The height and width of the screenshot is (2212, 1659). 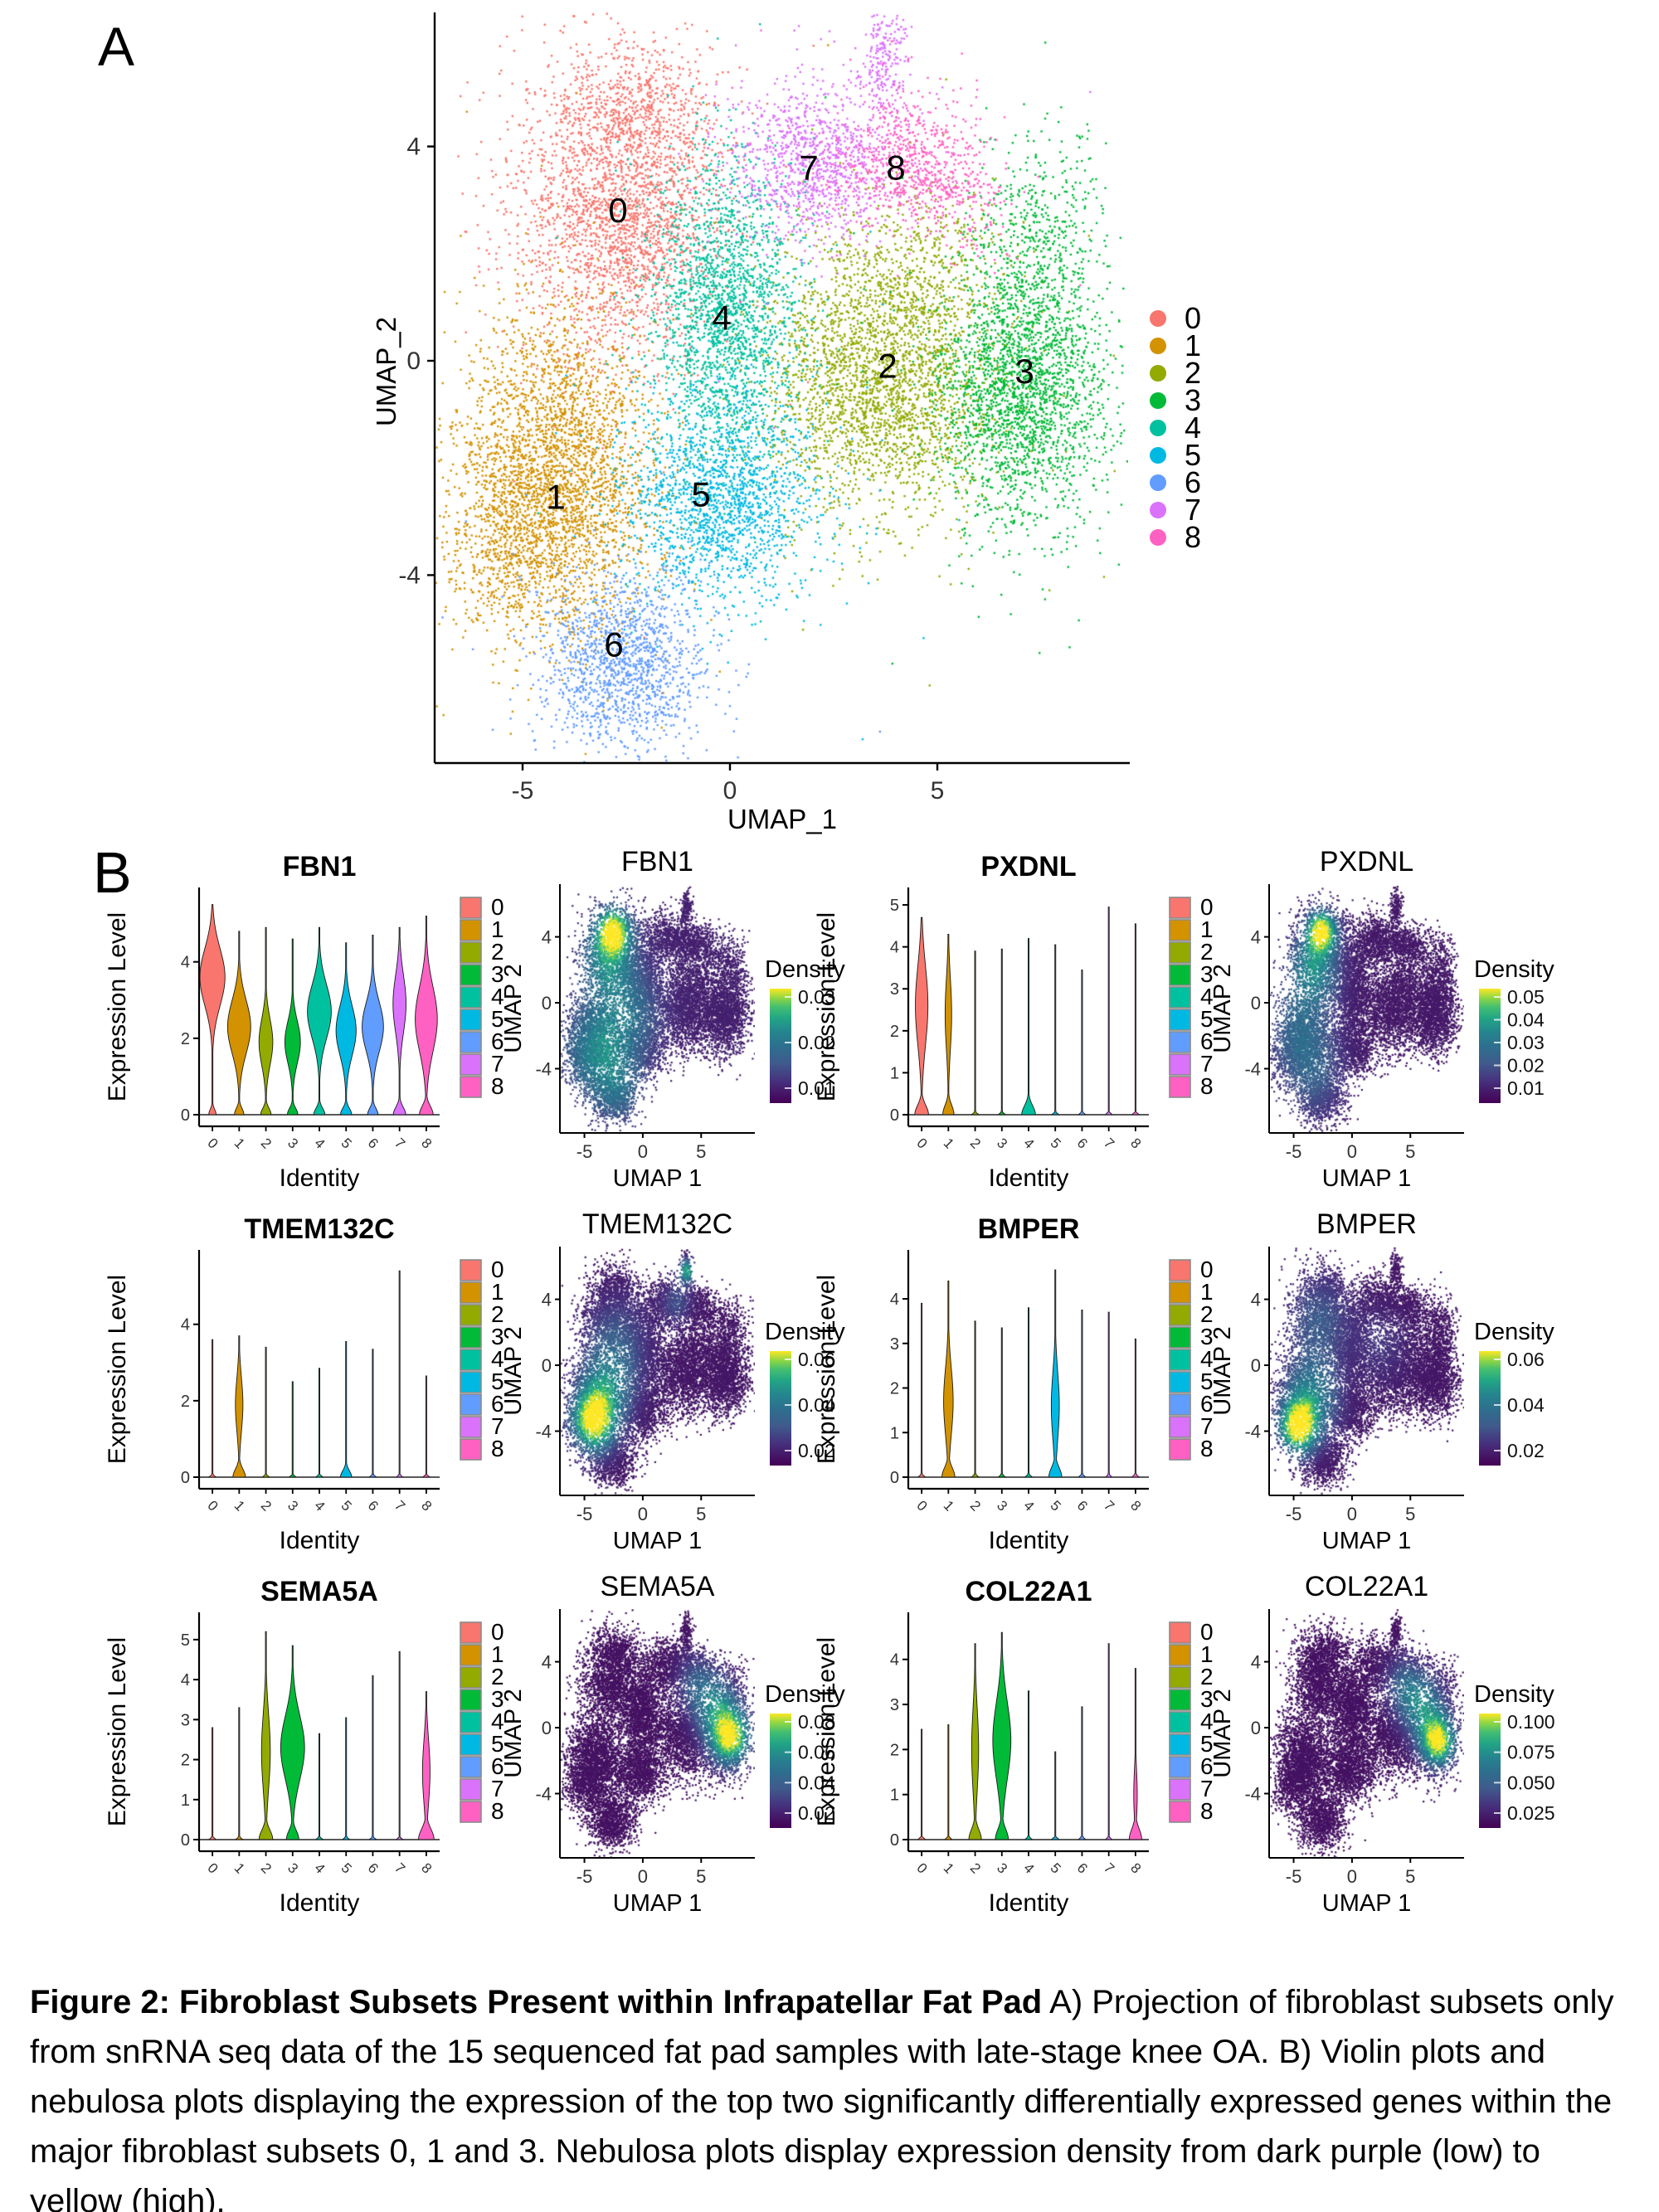 What do you see at coordinates (185, 1841) in the screenshot?
I see `expression-tick-label: 0` at bounding box center [185, 1841].